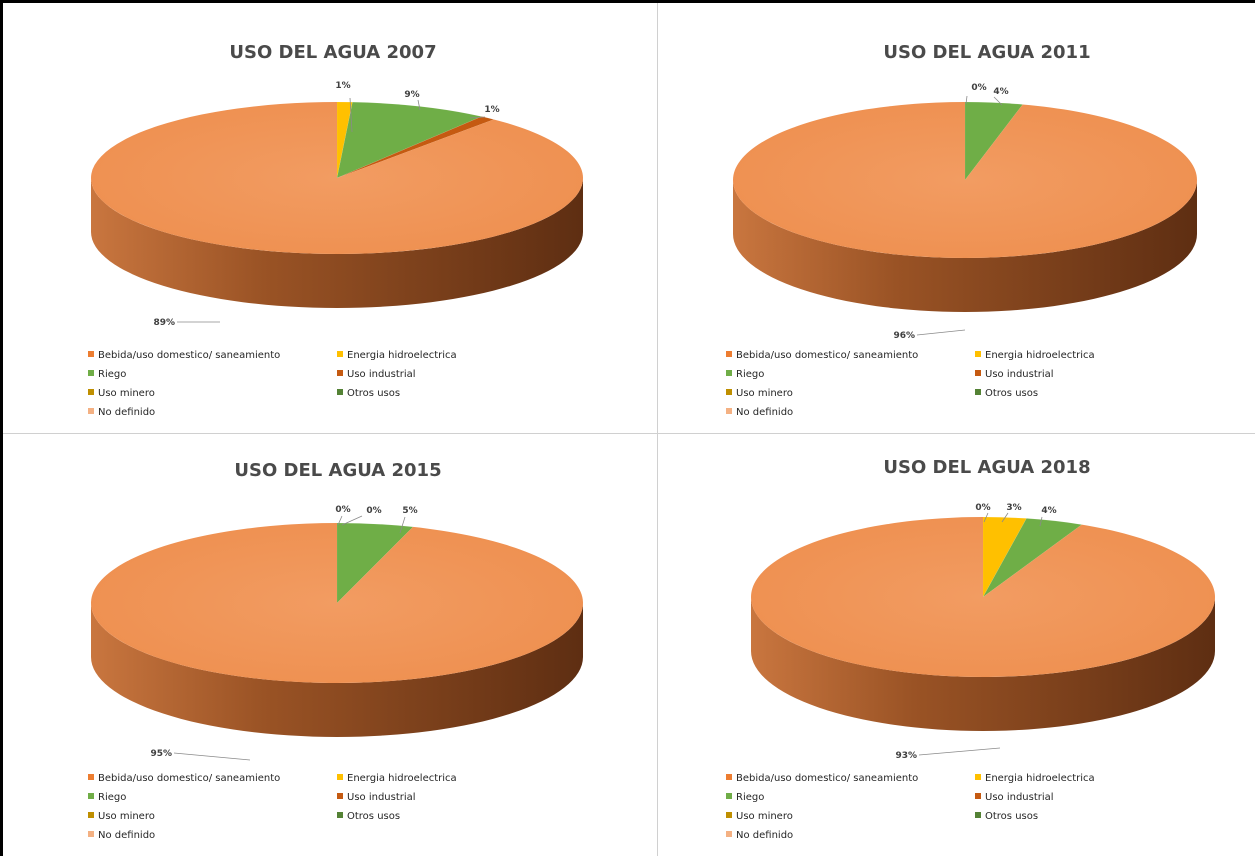 The height and width of the screenshot is (856, 1255). What do you see at coordinates (344, 140) in the screenshot?
I see `pie-slice-energia-hidroelectrica` at bounding box center [344, 140].